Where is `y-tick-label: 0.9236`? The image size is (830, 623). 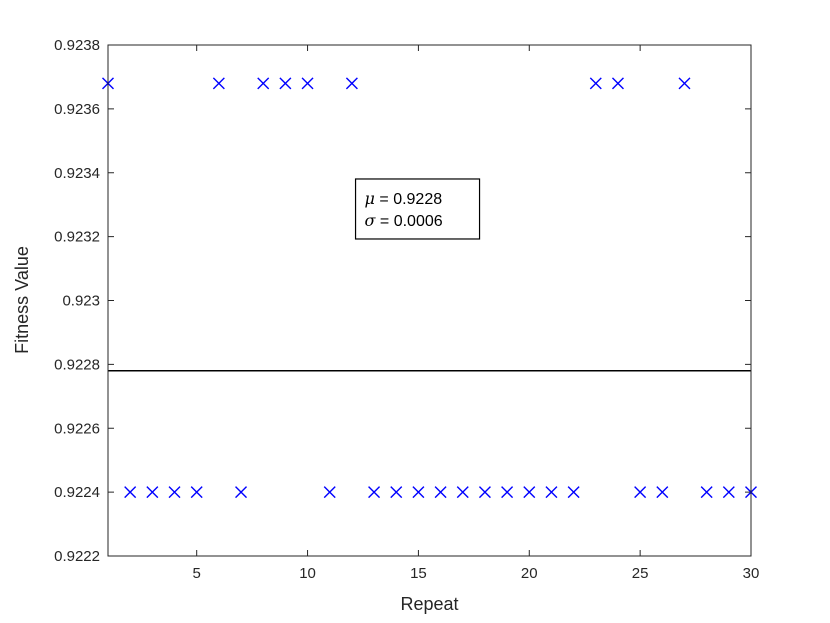 y-tick-label: 0.9236 is located at coordinates (77, 109).